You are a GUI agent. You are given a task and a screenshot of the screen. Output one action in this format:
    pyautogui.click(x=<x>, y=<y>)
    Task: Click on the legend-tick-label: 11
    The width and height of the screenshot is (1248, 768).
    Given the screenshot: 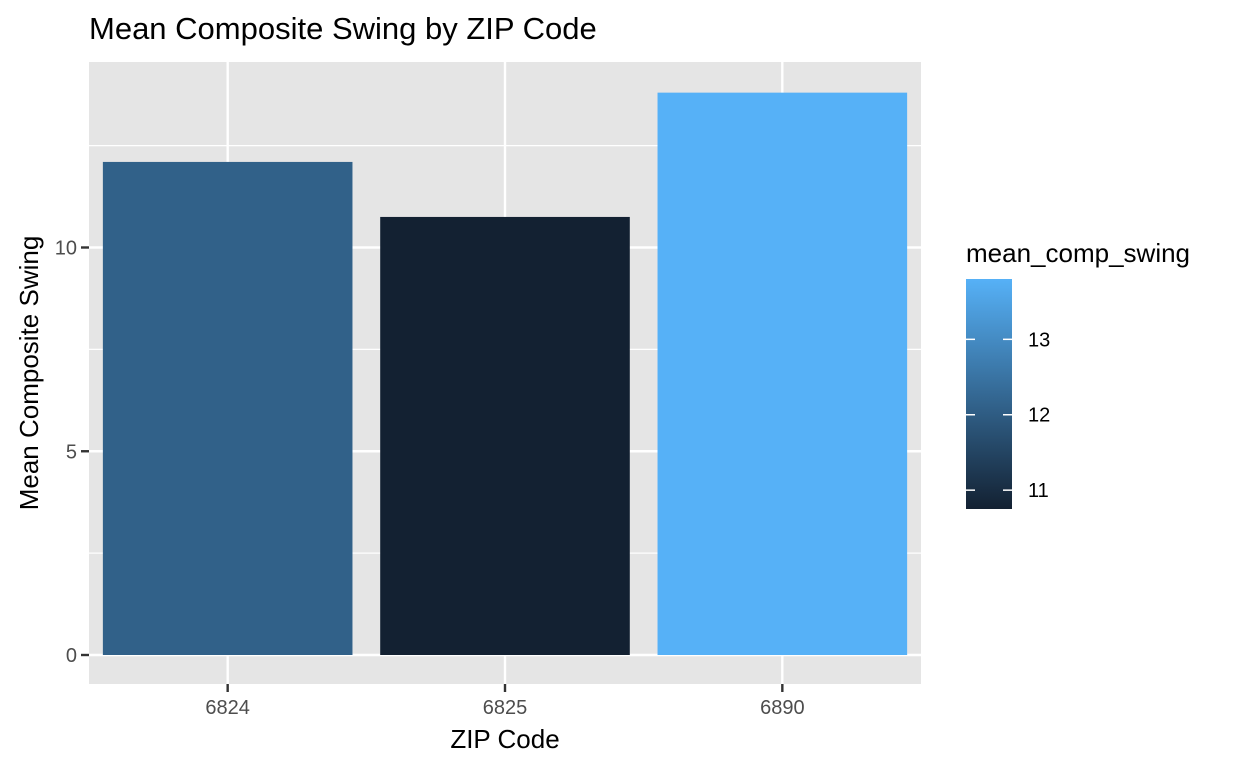 What is the action you would take?
    pyautogui.click(x=1038, y=491)
    